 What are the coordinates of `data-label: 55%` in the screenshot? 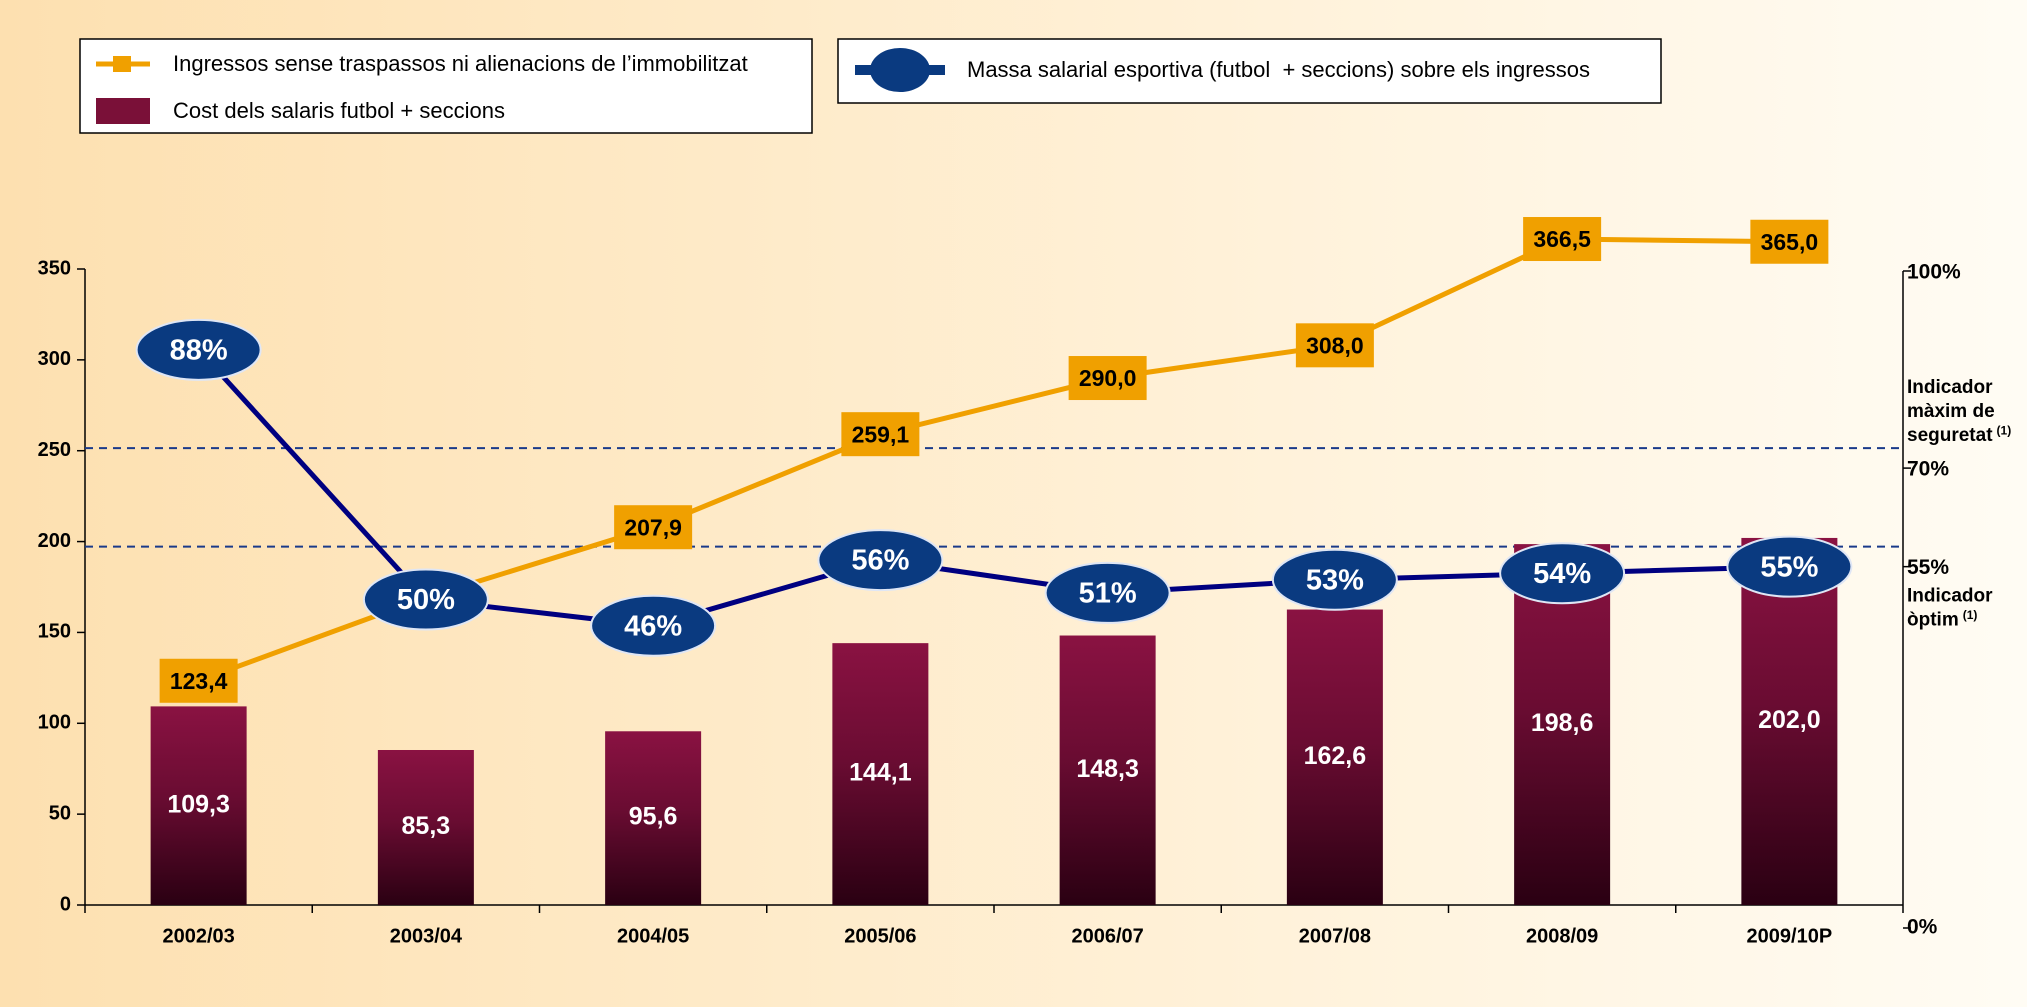 It's located at (1789, 567).